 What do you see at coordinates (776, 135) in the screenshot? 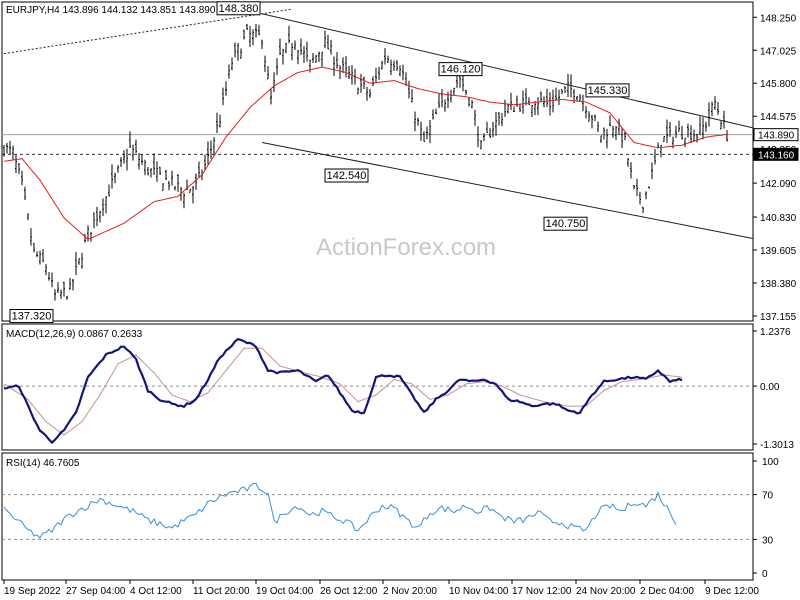
I see `current-price-tag: 143.890` at bounding box center [776, 135].